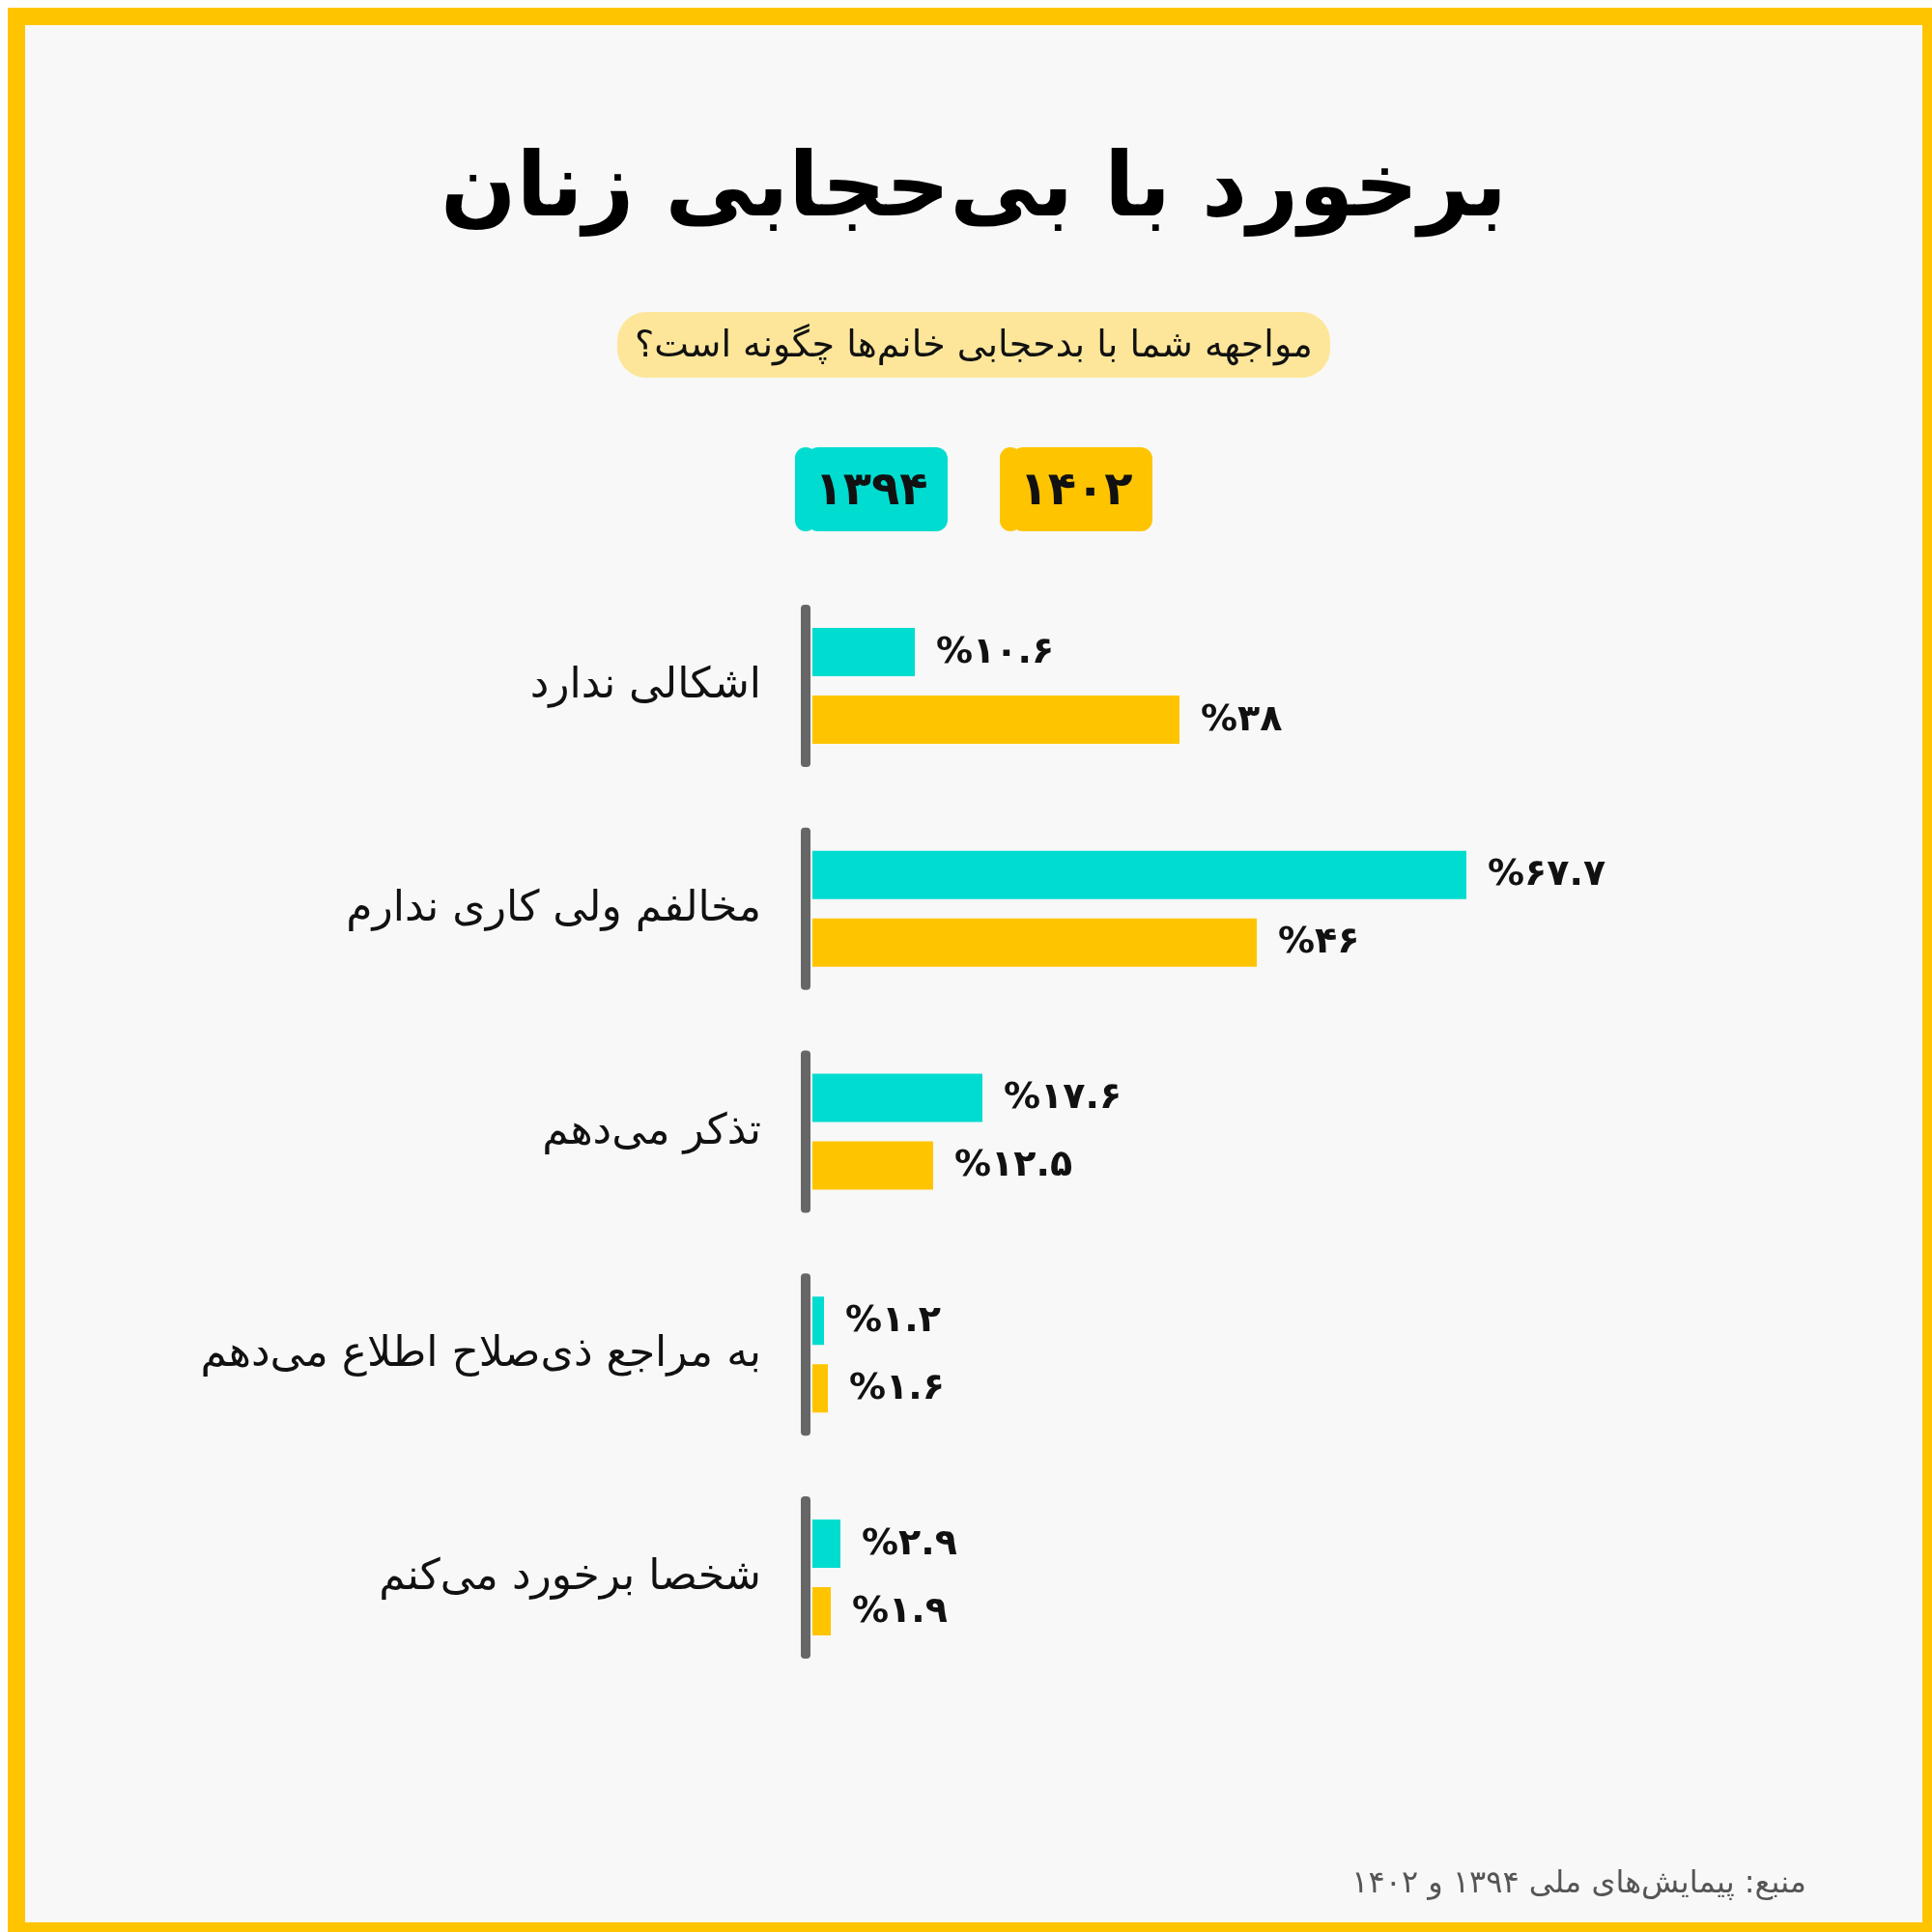  What do you see at coordinates (651, 1128) in the screenshot?
I see `y-tick-label: تذکر می‌دهم` at bounding box center [651, 1128].